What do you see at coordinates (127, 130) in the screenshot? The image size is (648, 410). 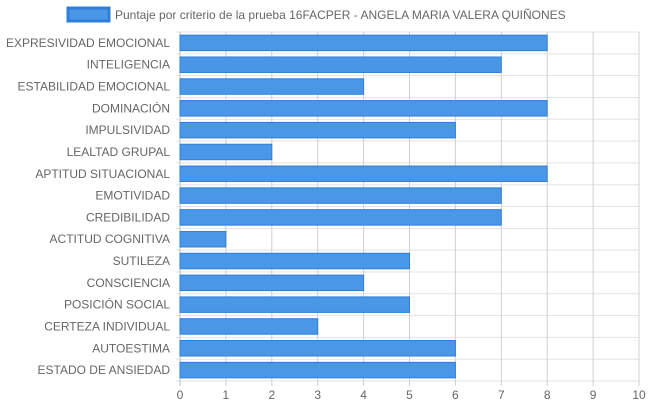 I see `category-label: IMPULSIVIDAD` at bounding box center [127, 130].